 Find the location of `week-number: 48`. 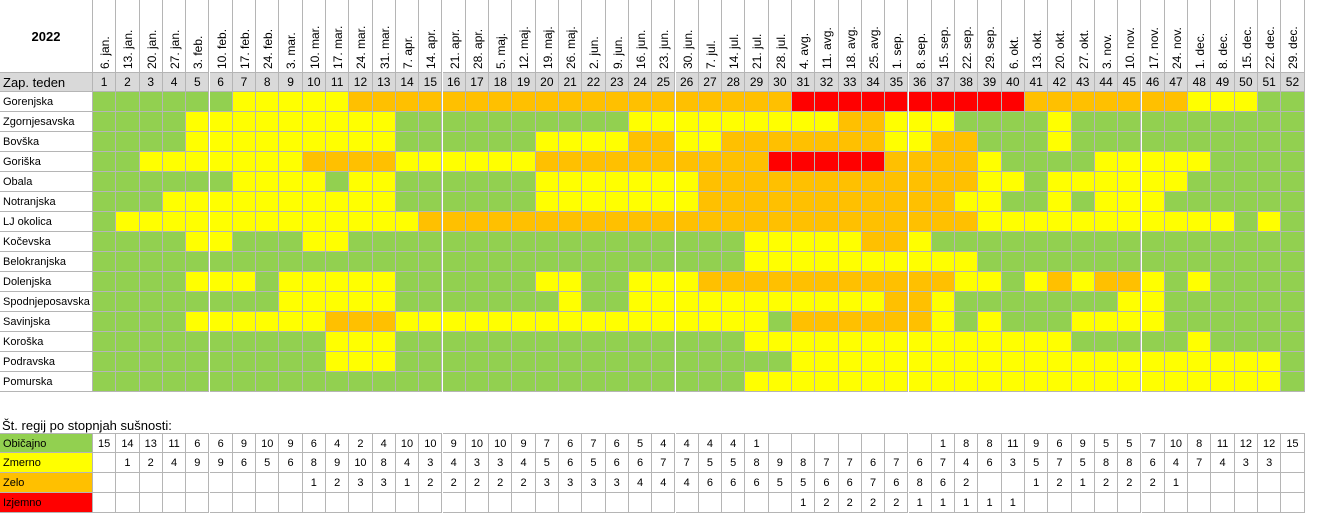

week-number: 48 is located at coordinates (1200, 82).